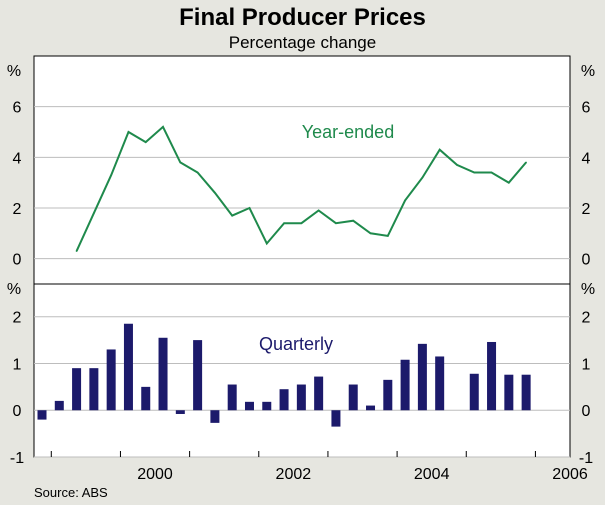  I want to click on top-right-unit: %, so click(588, 71).